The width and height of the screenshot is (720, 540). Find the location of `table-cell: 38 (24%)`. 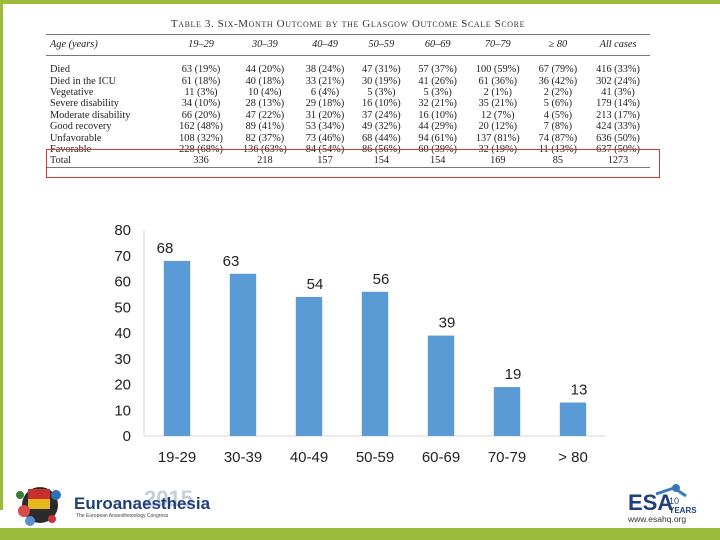

table-cell: 38 (24%) is located at coordinates (325, 70).